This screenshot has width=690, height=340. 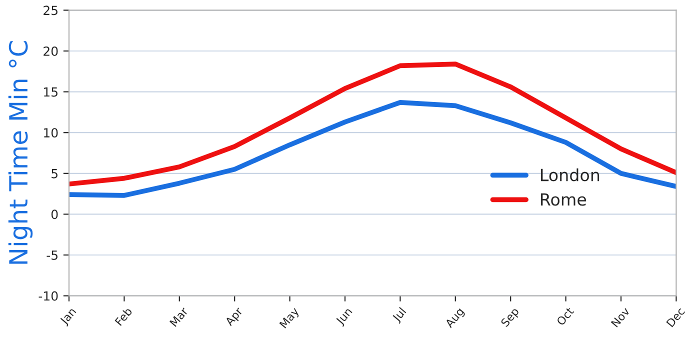 I want to click on x-tick-label: Oct, so click(x=565, y=316).